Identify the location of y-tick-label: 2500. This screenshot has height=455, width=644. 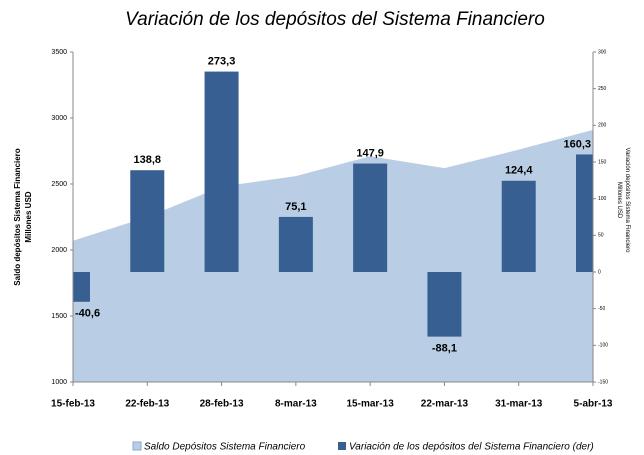
(59, 184).